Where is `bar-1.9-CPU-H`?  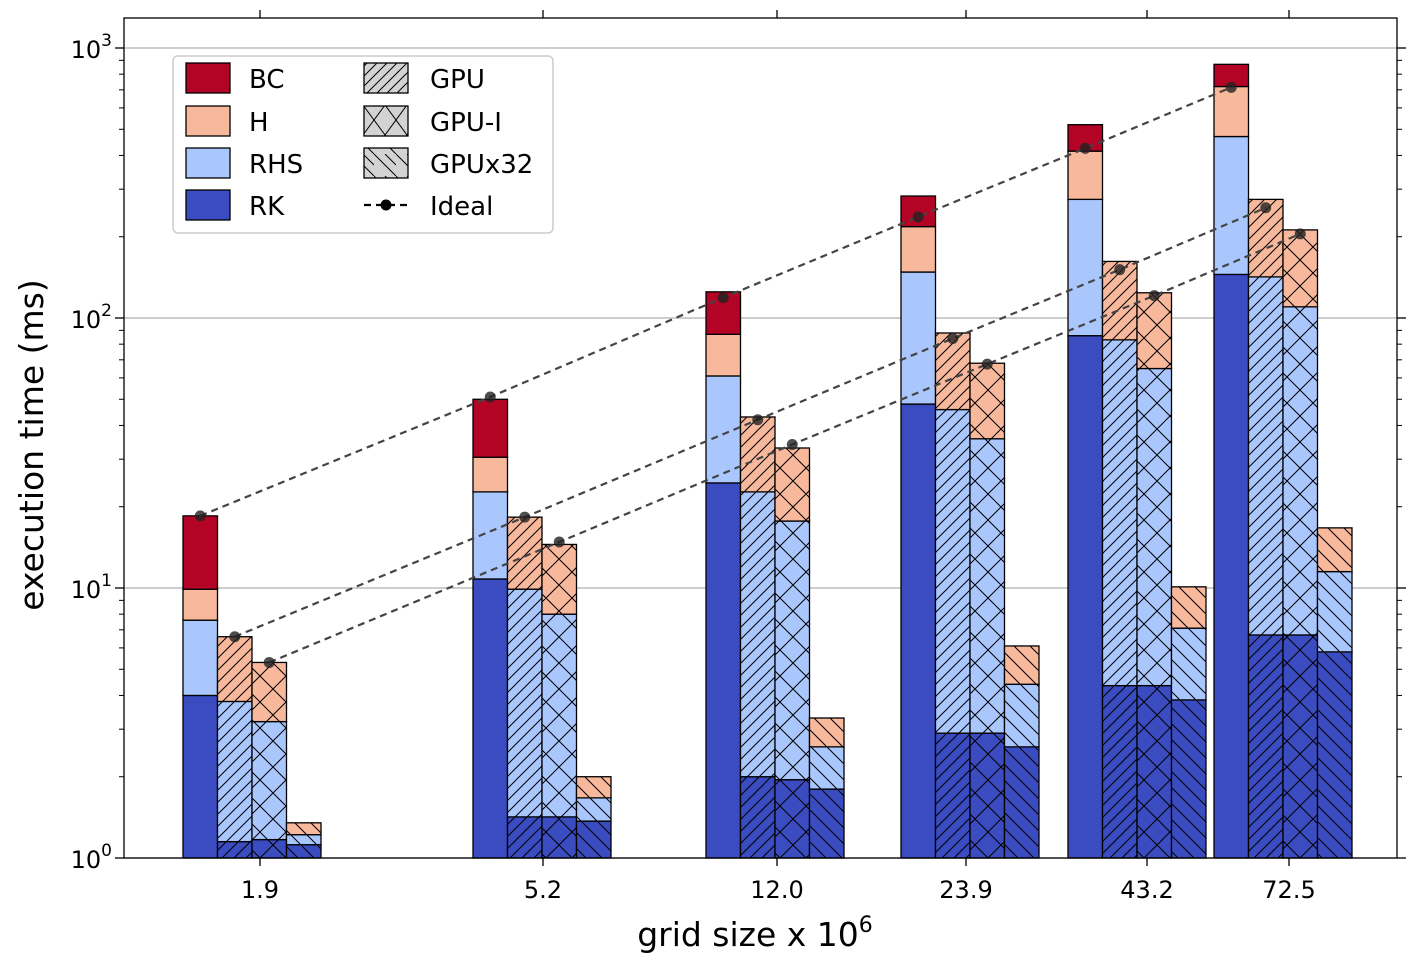
bar-1.9-CPU-H is located at coordinates (200, 604).